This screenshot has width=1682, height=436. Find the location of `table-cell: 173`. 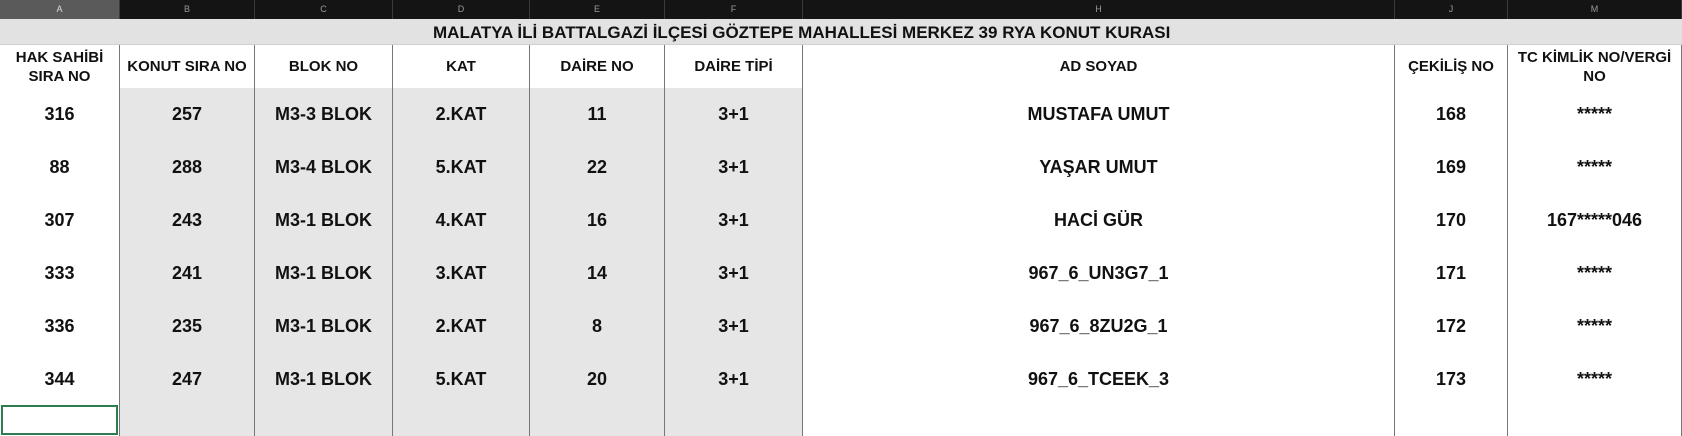

table-cell: 173 is located at coordinates (1451, 379).